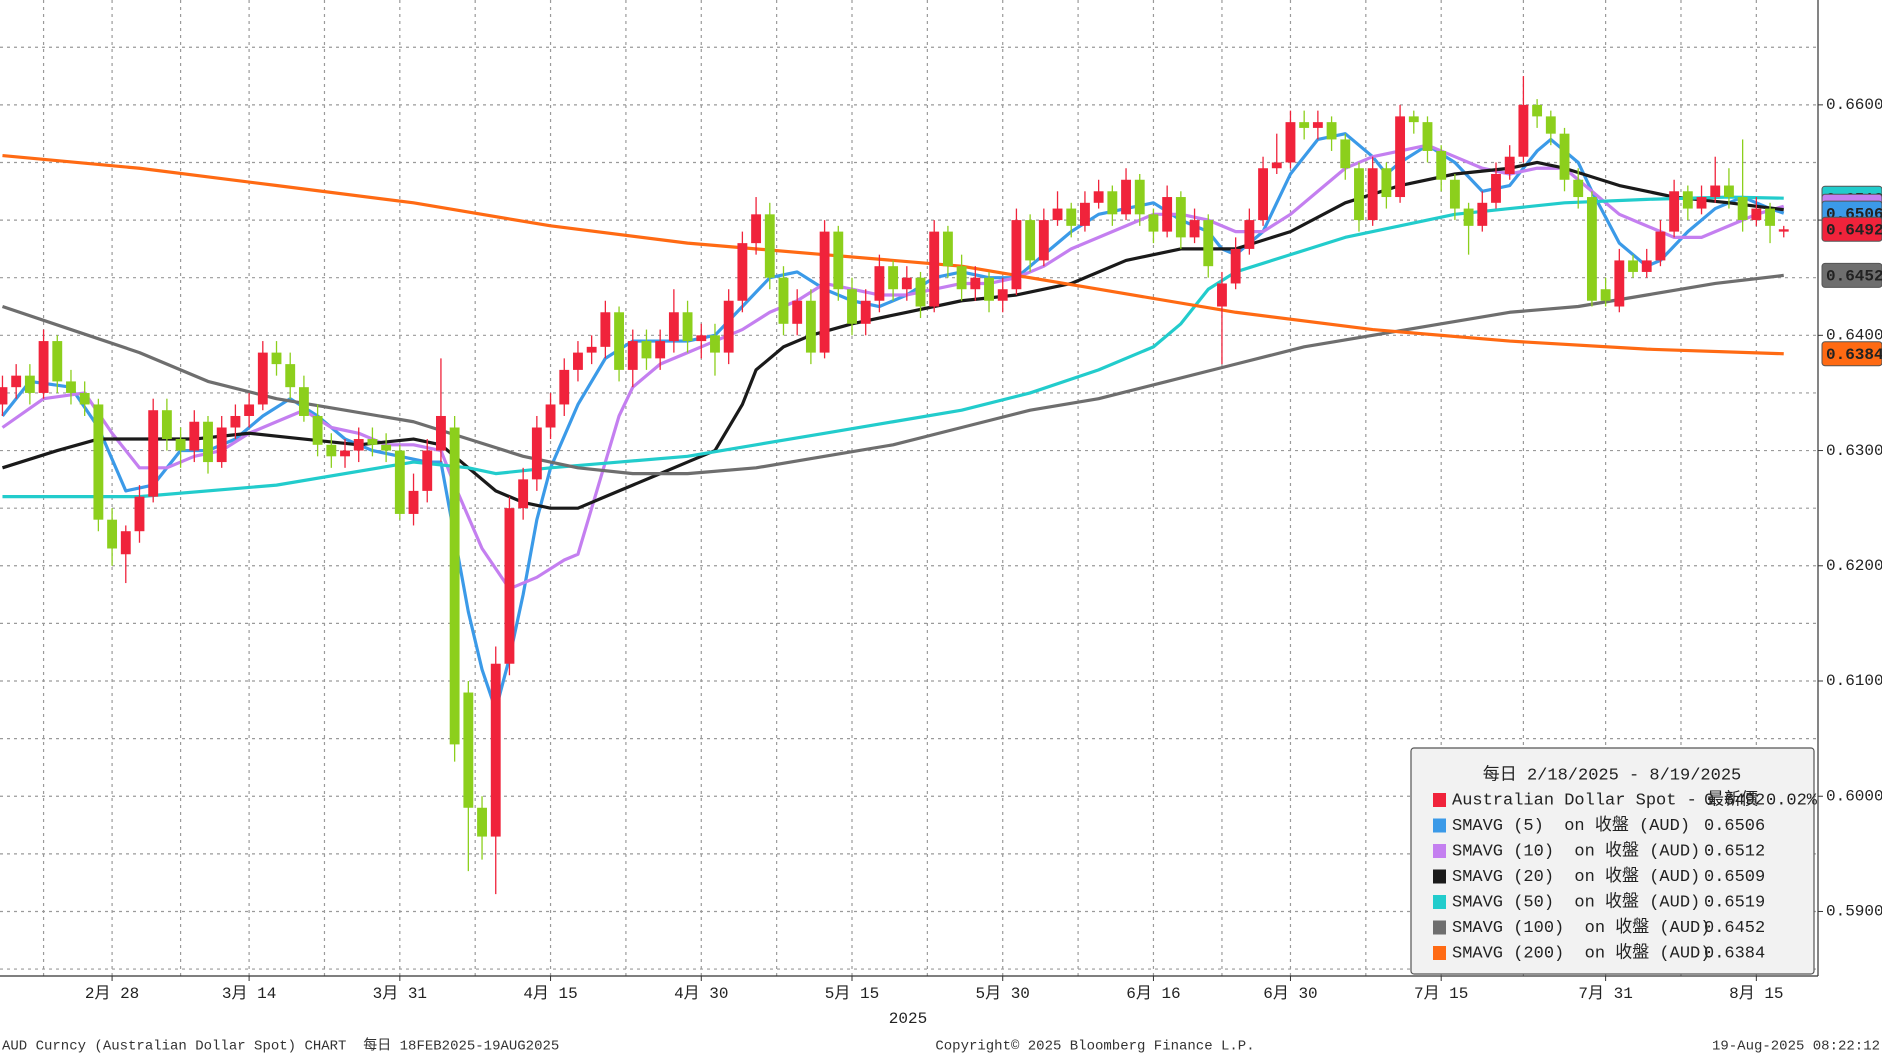 This screenshot has height=1058, width=1882. Describe the element at coordinates (249, 994) in the screenshot. I see `x-tick-label: 3月 14` at that location.